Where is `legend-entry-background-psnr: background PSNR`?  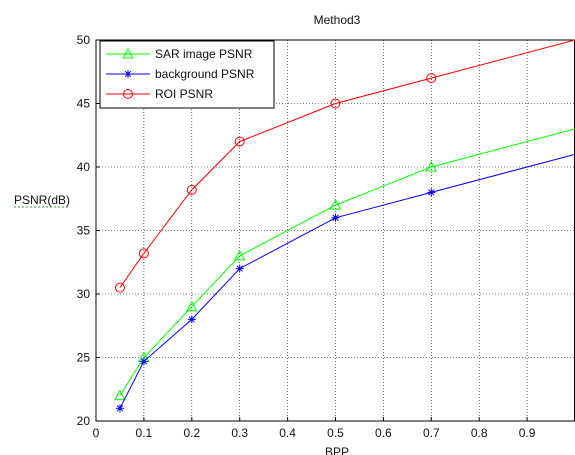 legend-entry-background-psnr: background PSNR is located at coordinates (180, 74).